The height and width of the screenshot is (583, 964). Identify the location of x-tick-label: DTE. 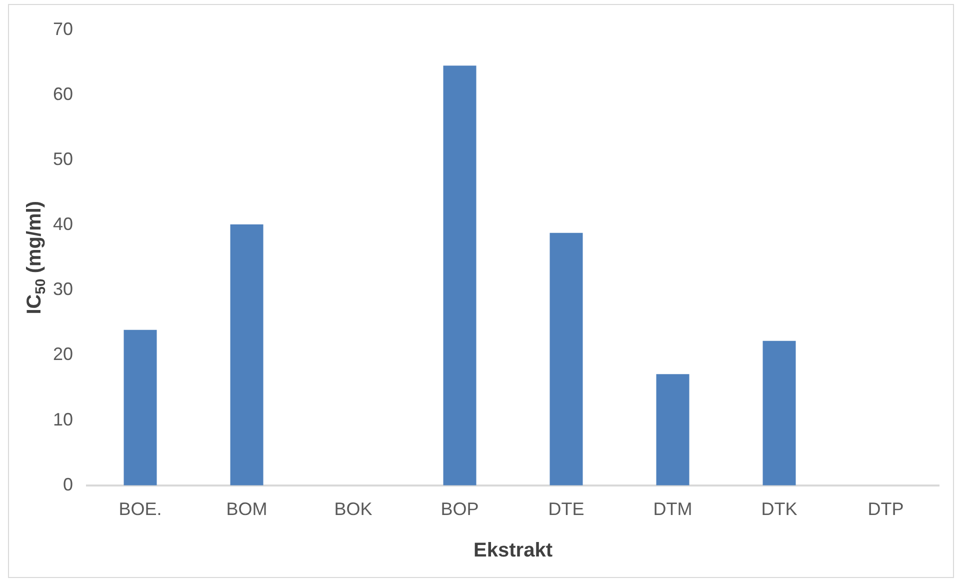
(566, 509).